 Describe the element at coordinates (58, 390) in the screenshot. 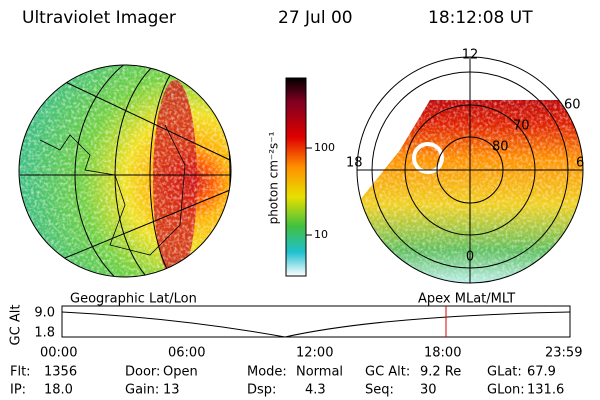

I see `info-value: 18.0` at that location.